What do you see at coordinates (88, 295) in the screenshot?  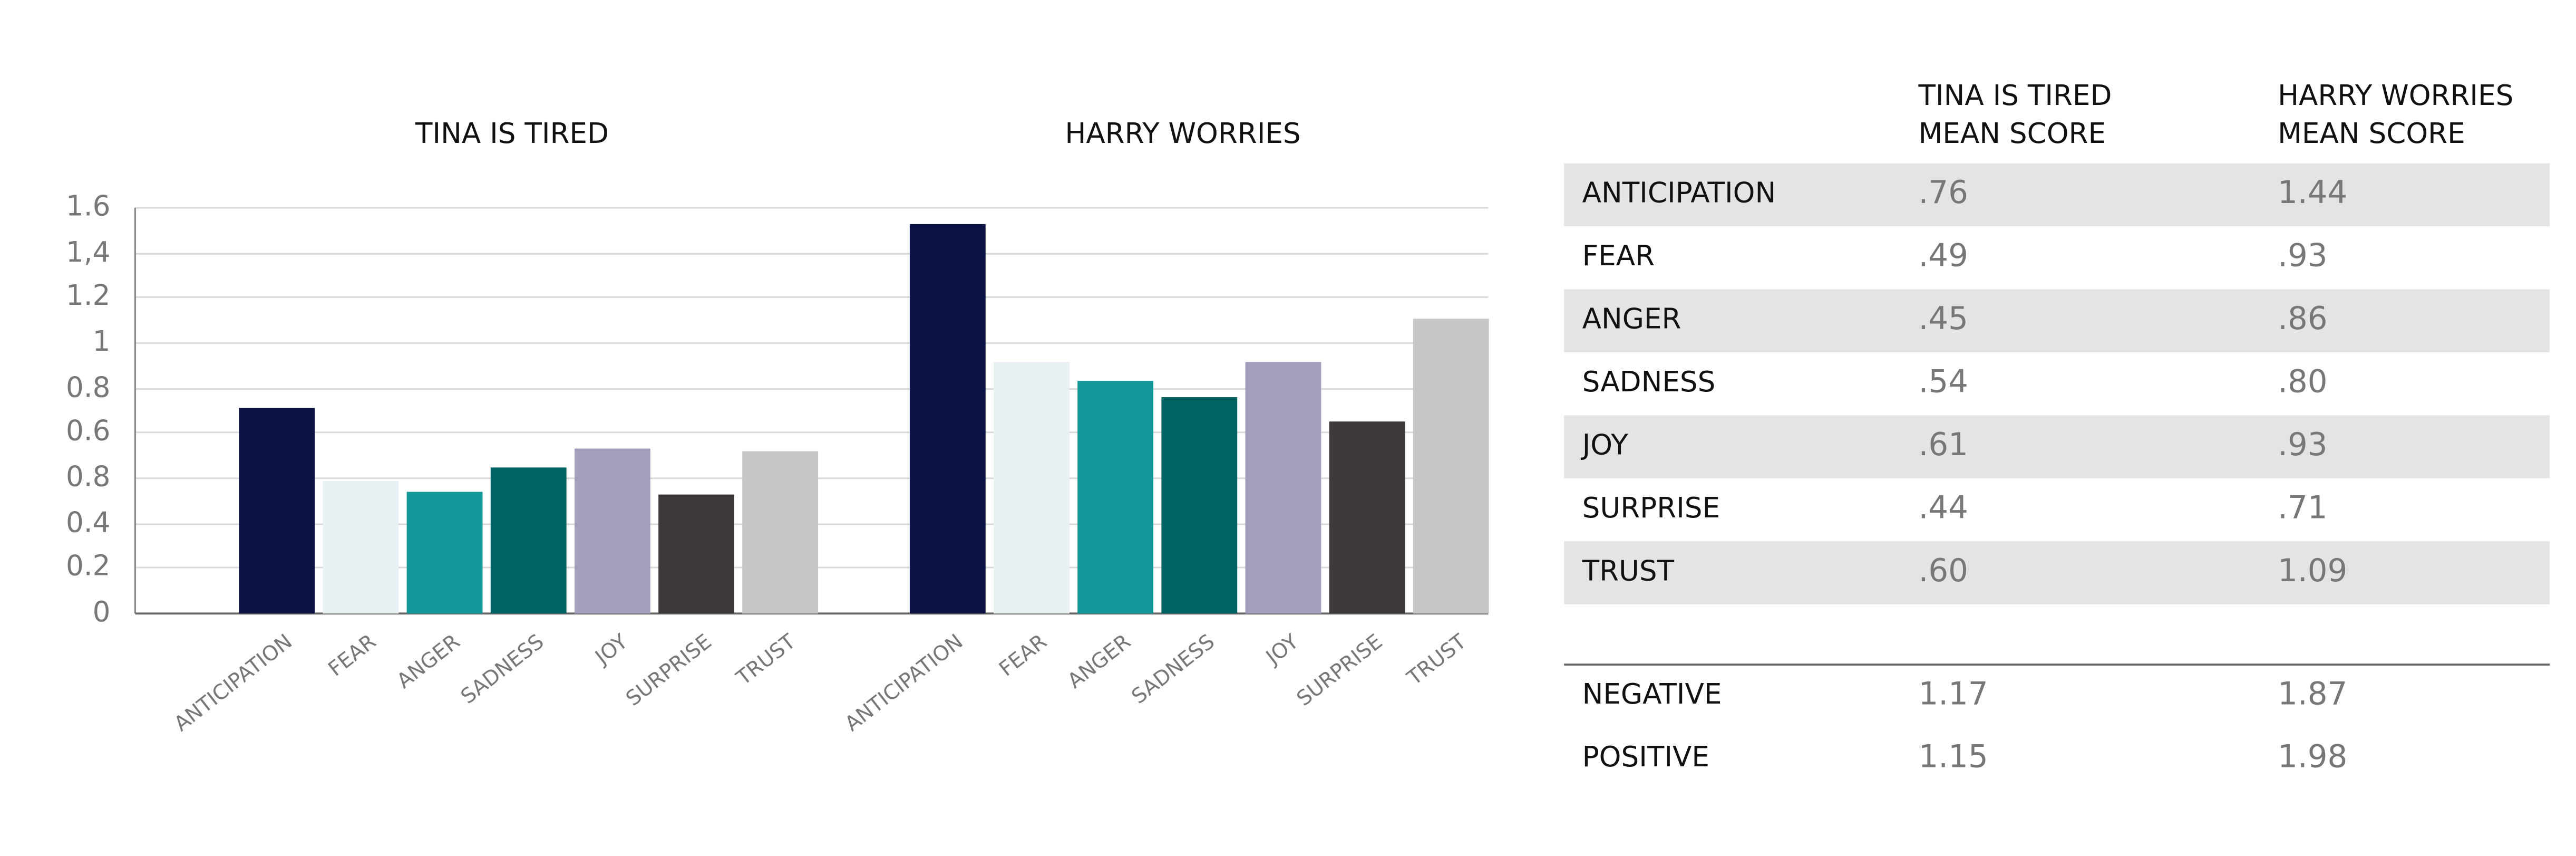 I see `y-tick-label: 1.2` at bounding box center [88, 295].